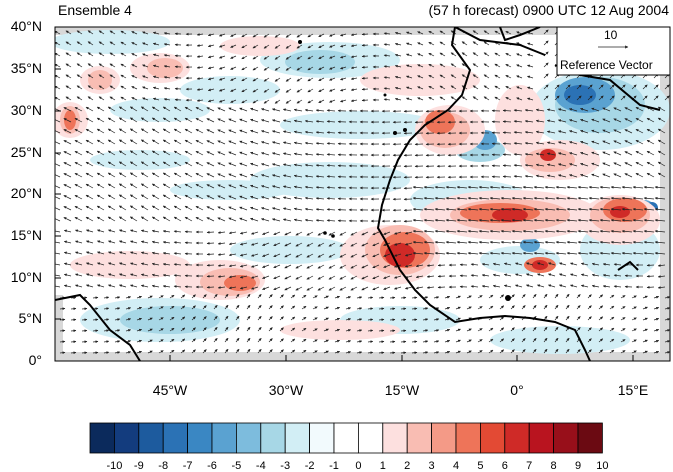  What do you see at coordinates (21, 360) in the screenshot?
I see `lat-label: 0°` at bounding box center [21, 360].